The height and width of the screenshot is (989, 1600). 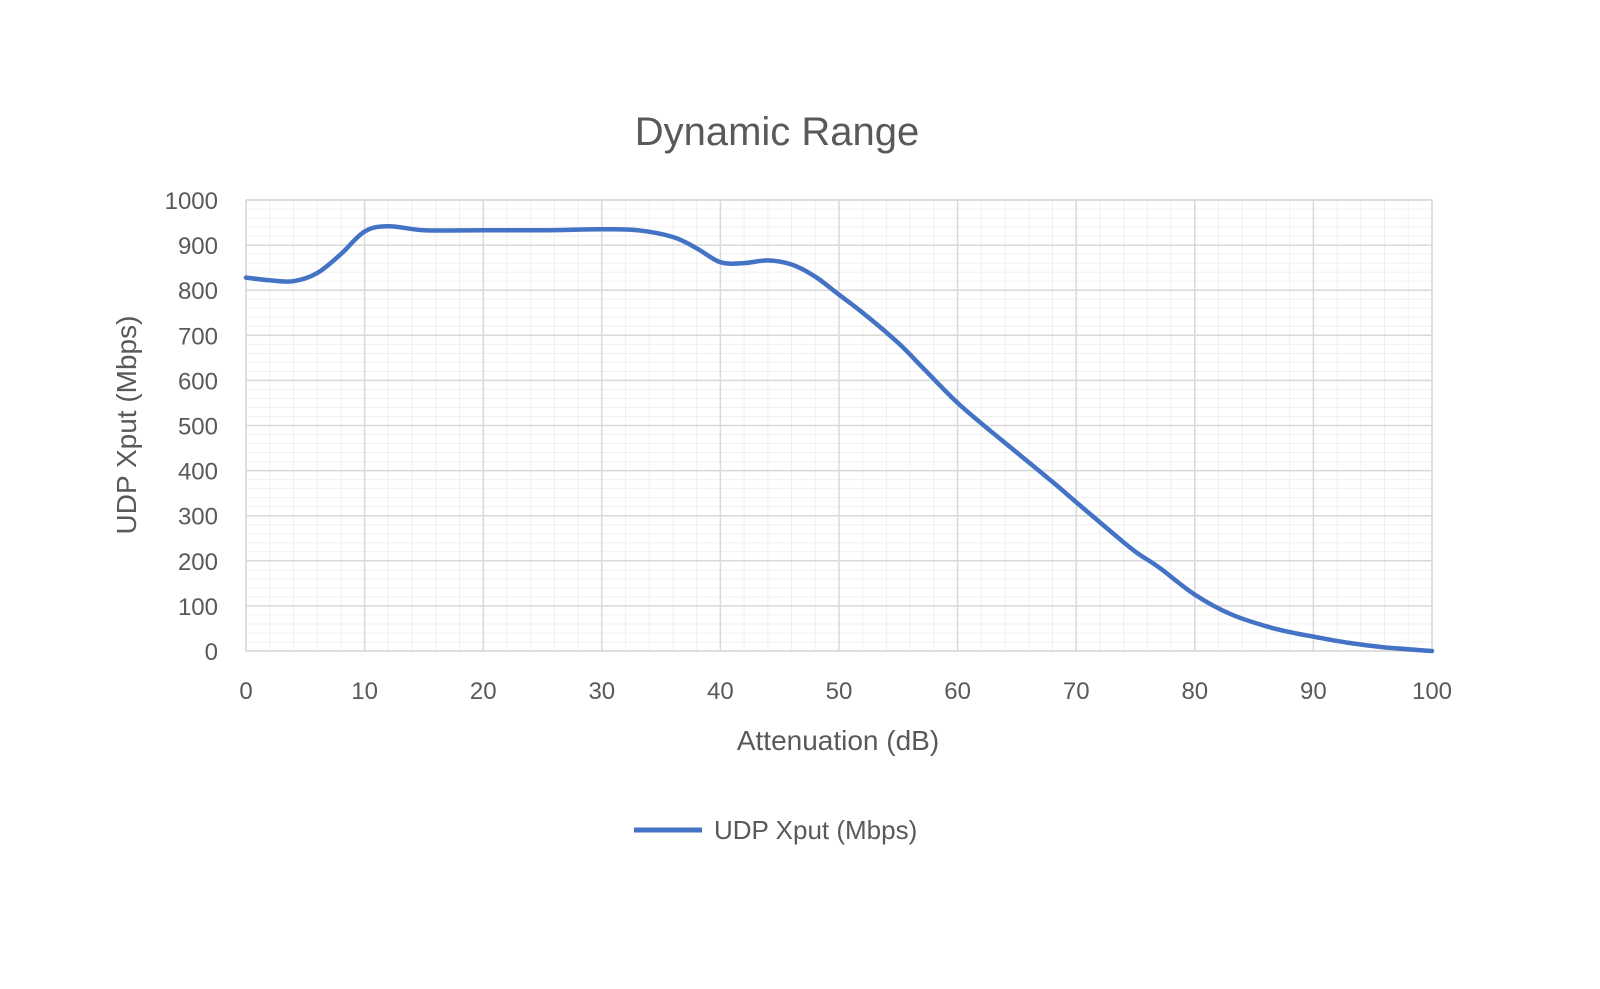 I want to click on y-tick-label: 600, so click(x=198, y=381).